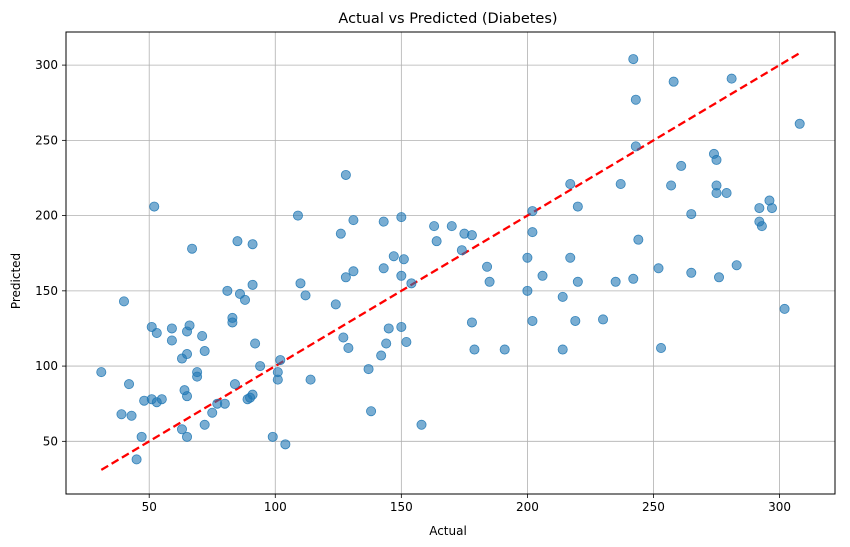  What do you see at coordinates (779, 507) in the screenshot?
I see `x-tick-label: 300` at bounding box center [779, 507].